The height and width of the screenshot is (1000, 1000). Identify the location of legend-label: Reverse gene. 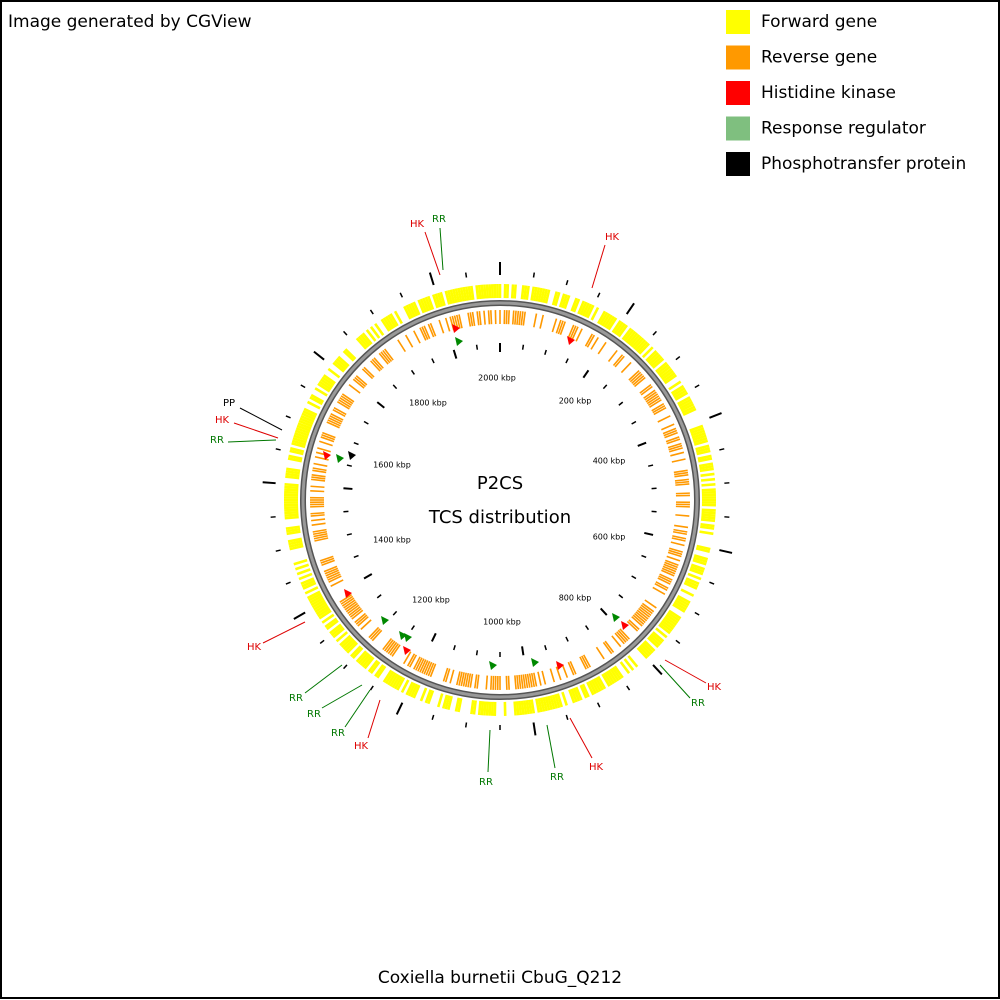
(819, 58).